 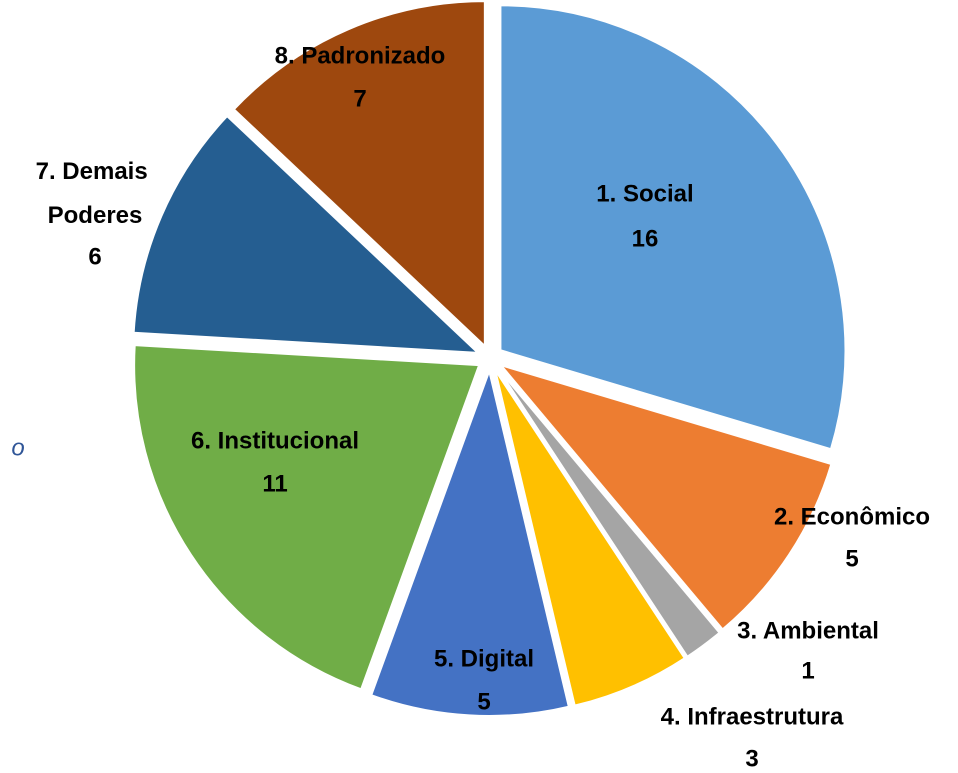 What do you see at coordinates (644, 193) in the screenshot?
I see `slice-label: 1. Social` at bounding box center [644, 193].